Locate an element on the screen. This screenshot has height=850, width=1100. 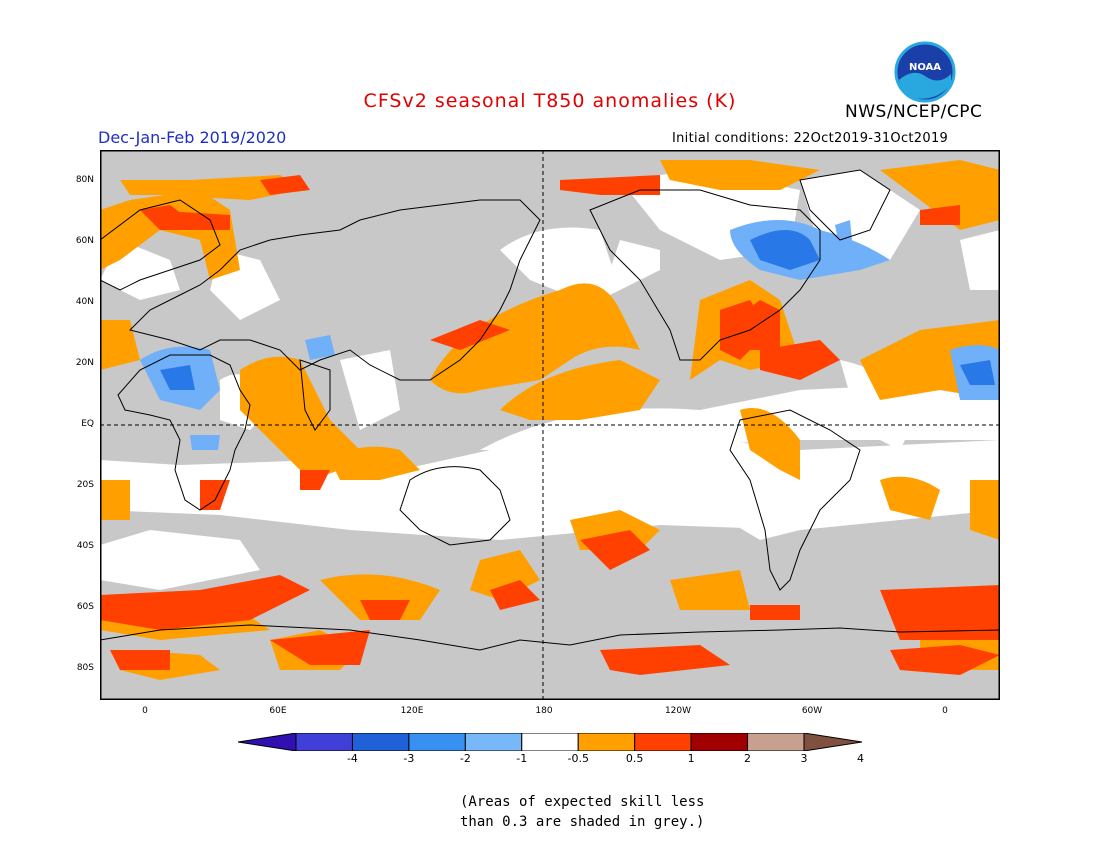
colorbar-tick-label: 0.5 is located at coordinates (634, 758).